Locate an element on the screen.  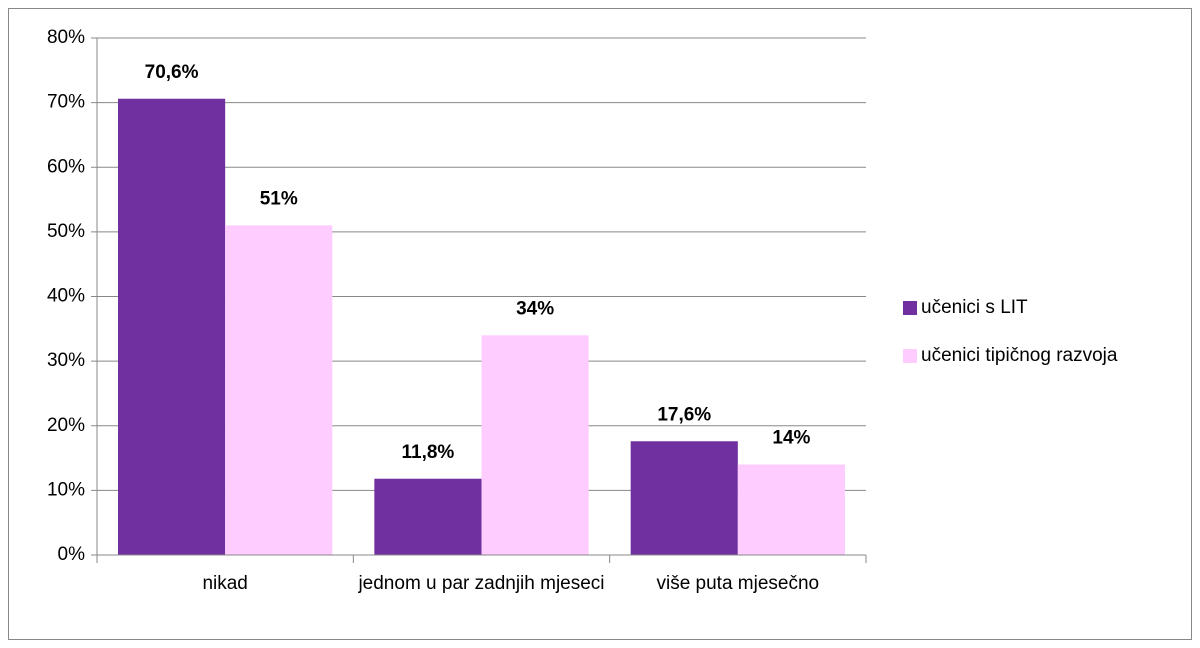
x-tick-label: više puta mjesečno is located at coordinates (738, 583).